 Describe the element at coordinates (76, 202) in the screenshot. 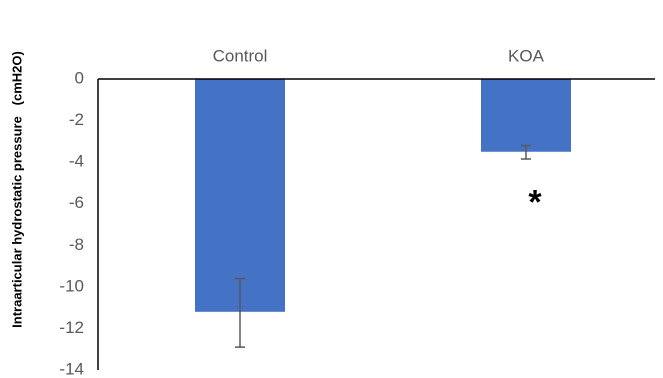

I see `y-tick-label: -6` at that location.